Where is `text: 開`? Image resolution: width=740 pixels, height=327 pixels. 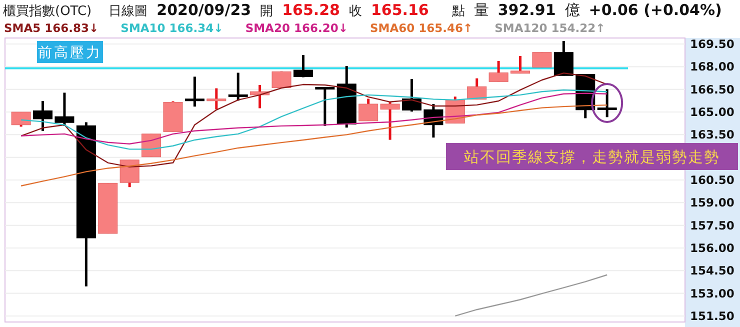 text: 開 is located at coordinates (267, 11).